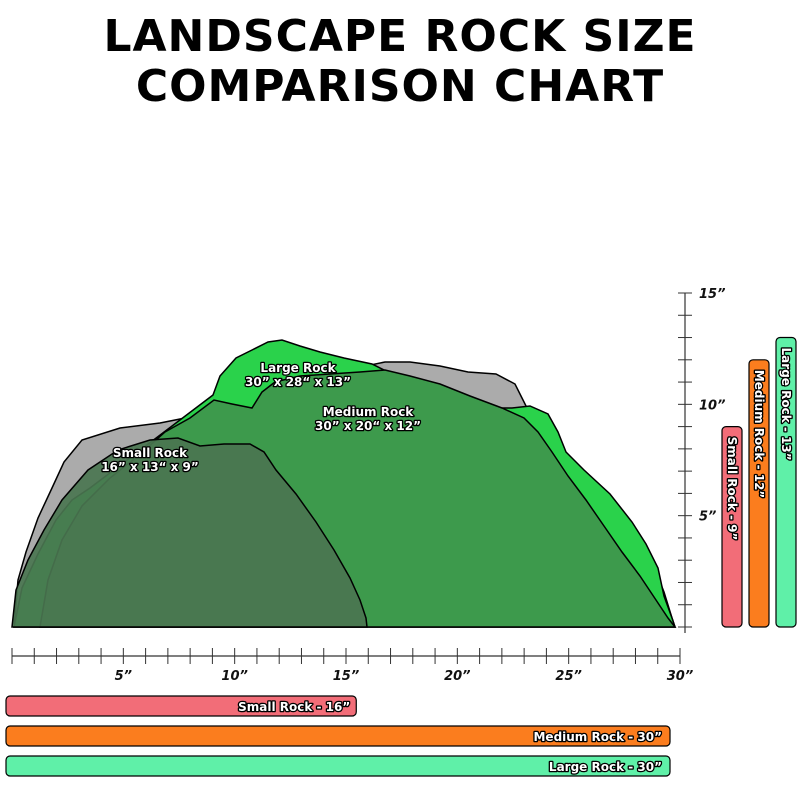 The width and height of the screenshot is (800, 800). I want to click on large-height-bar, so click(786, 482).